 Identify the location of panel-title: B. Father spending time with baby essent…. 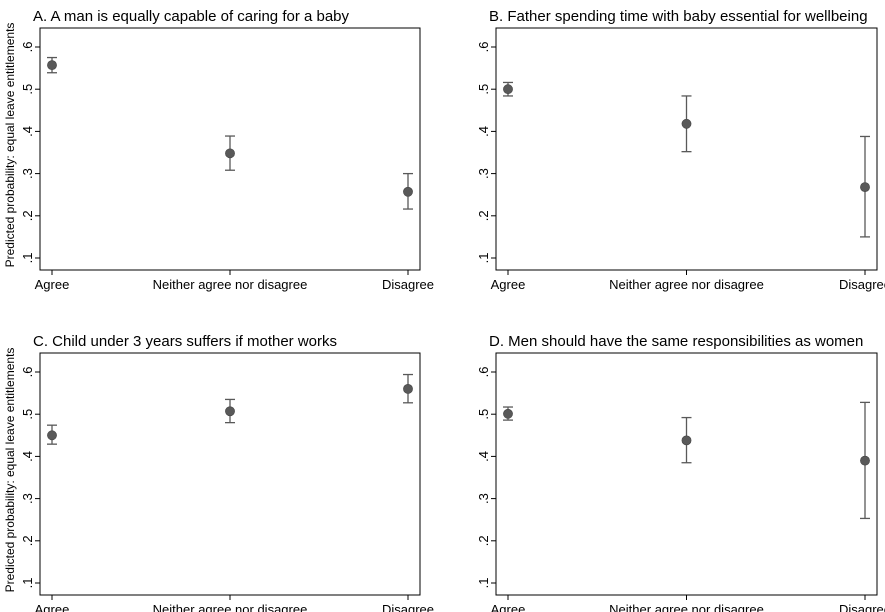
(678, 16).